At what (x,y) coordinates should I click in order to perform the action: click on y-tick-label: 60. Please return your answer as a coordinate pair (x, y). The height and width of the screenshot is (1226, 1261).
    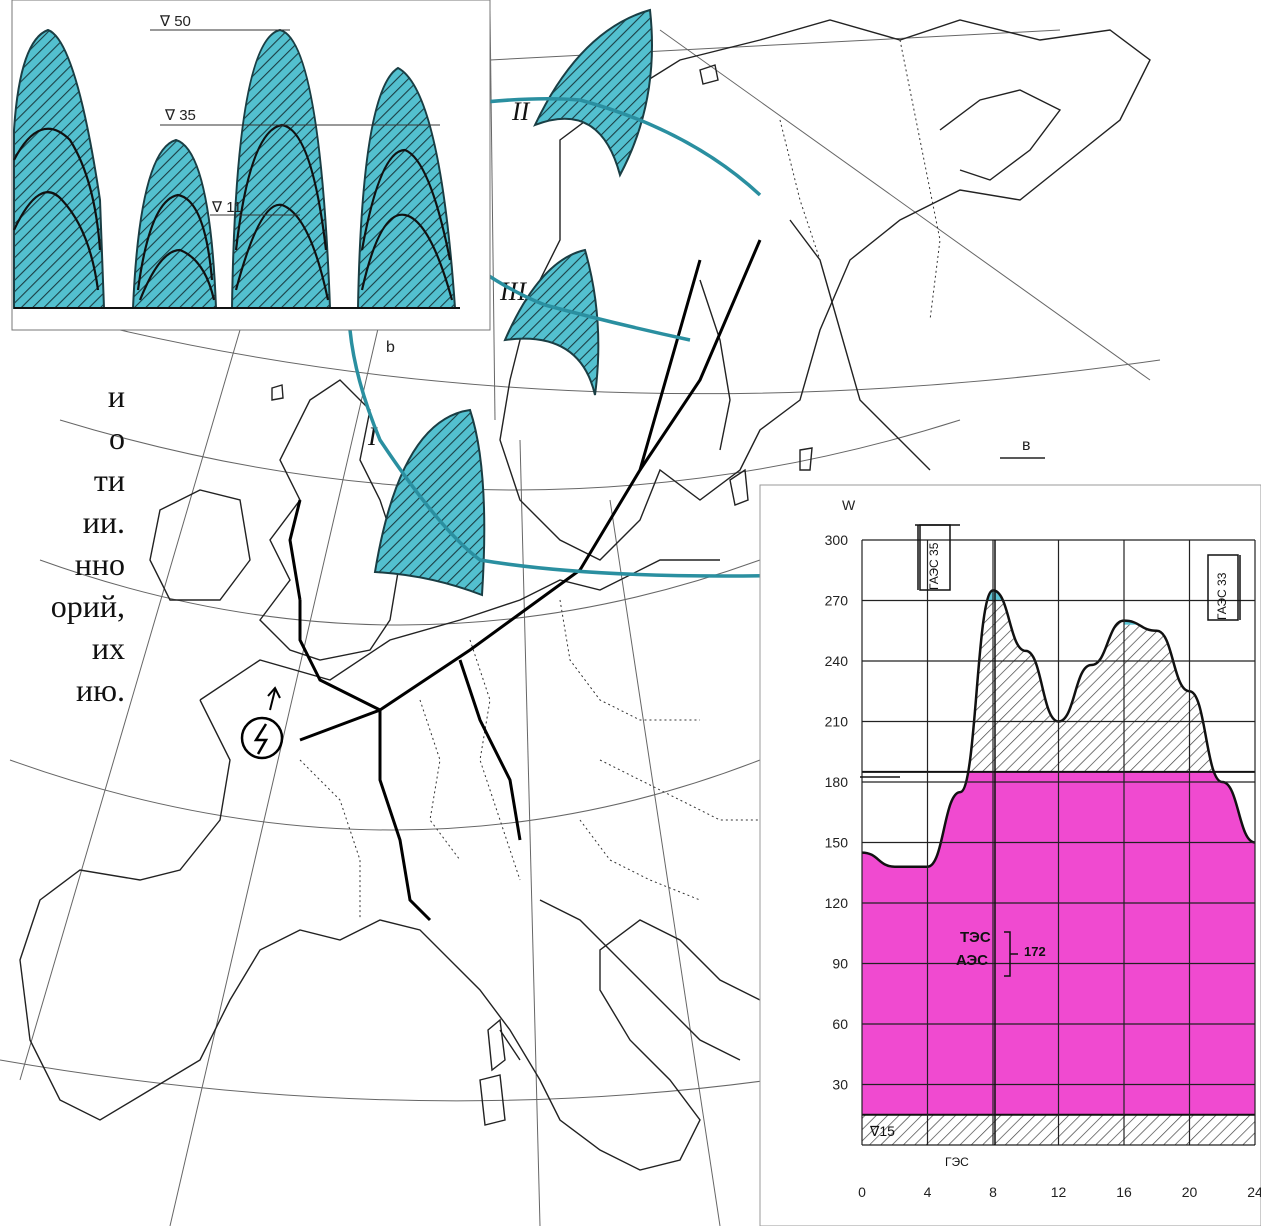
    Looking at the image, I should click on (840, 1024).